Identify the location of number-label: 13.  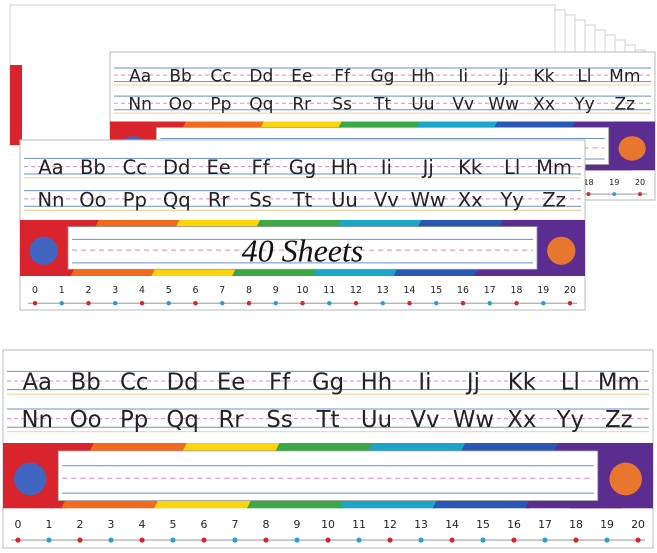
(421, 524).